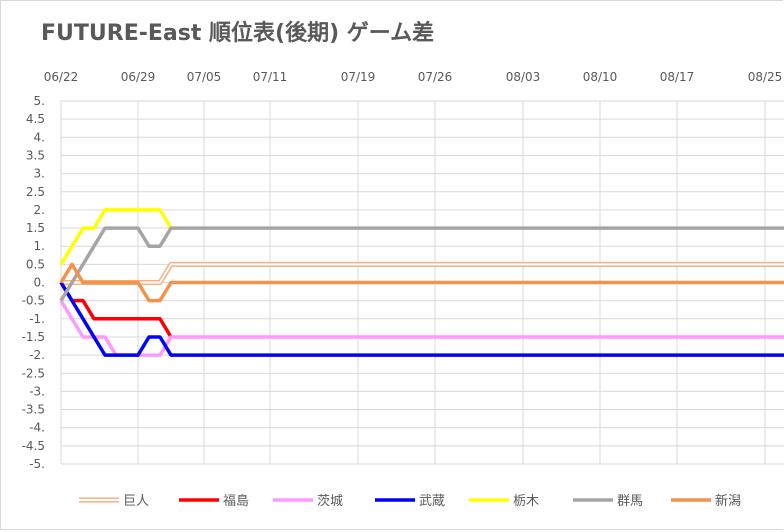 This screenshot has height=532, width=784. What do you see at coordinates (330, 501) in the screenshot?
I see `legend-label: 茨城` at bounding box center [330, 501].